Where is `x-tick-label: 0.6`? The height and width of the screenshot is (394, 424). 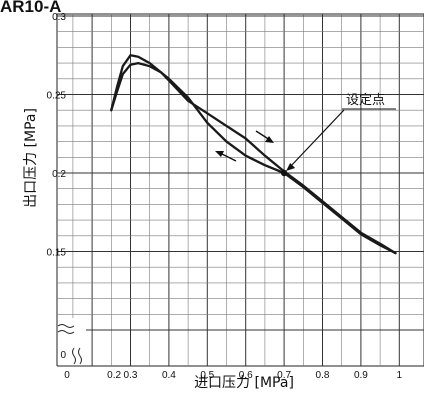 x-tick-label: 0.6 is located at coordinates (246, 375).